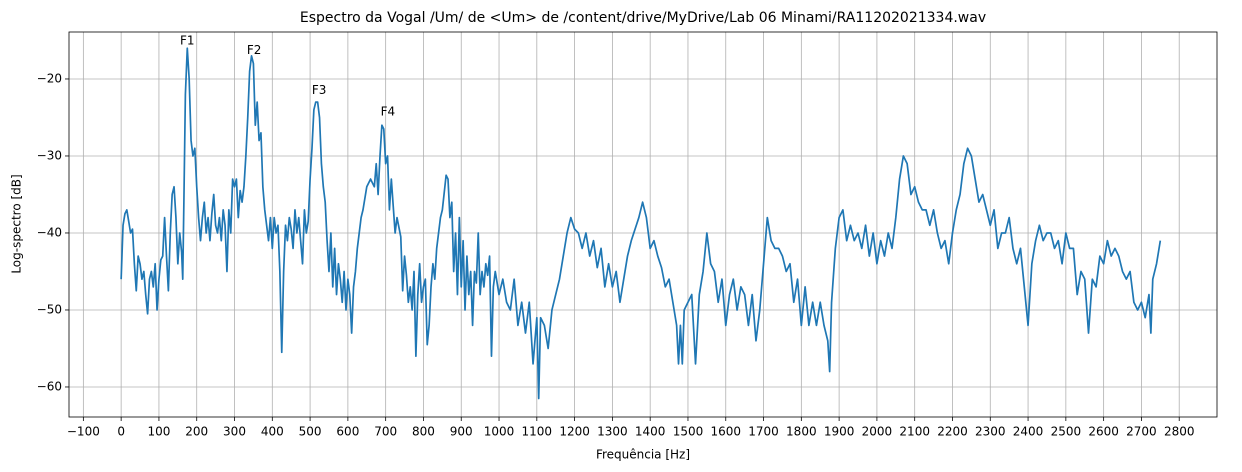 This screenshot has height=472, width=1242. Describe the element at coordinates (423, 432) in the screenshot. I see `x-tick-label: 800` at that location.